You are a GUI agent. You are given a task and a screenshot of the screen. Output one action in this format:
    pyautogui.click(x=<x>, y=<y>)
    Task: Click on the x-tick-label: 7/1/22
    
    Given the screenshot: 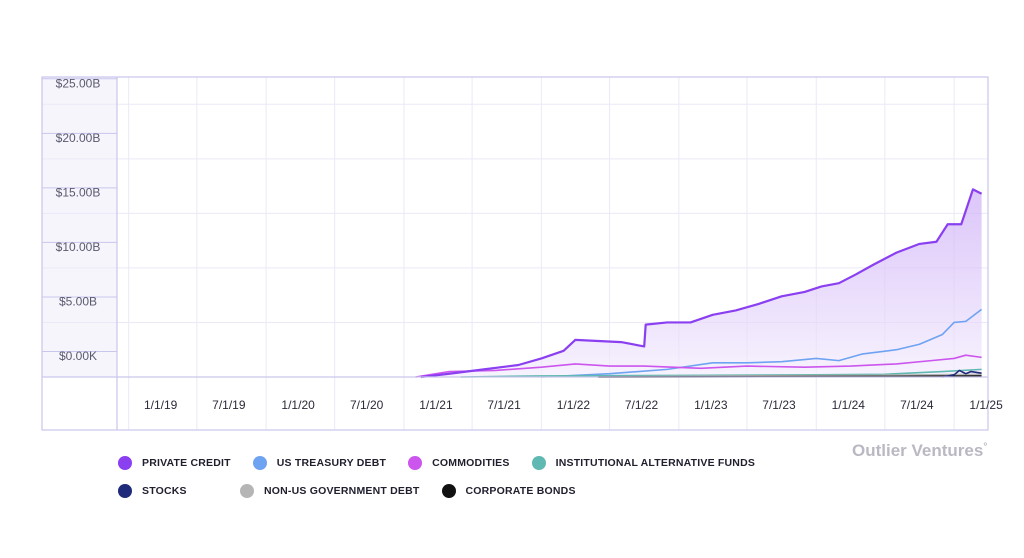 What is the action you would take?
    pyautogui.click(x=642, y=405)
    